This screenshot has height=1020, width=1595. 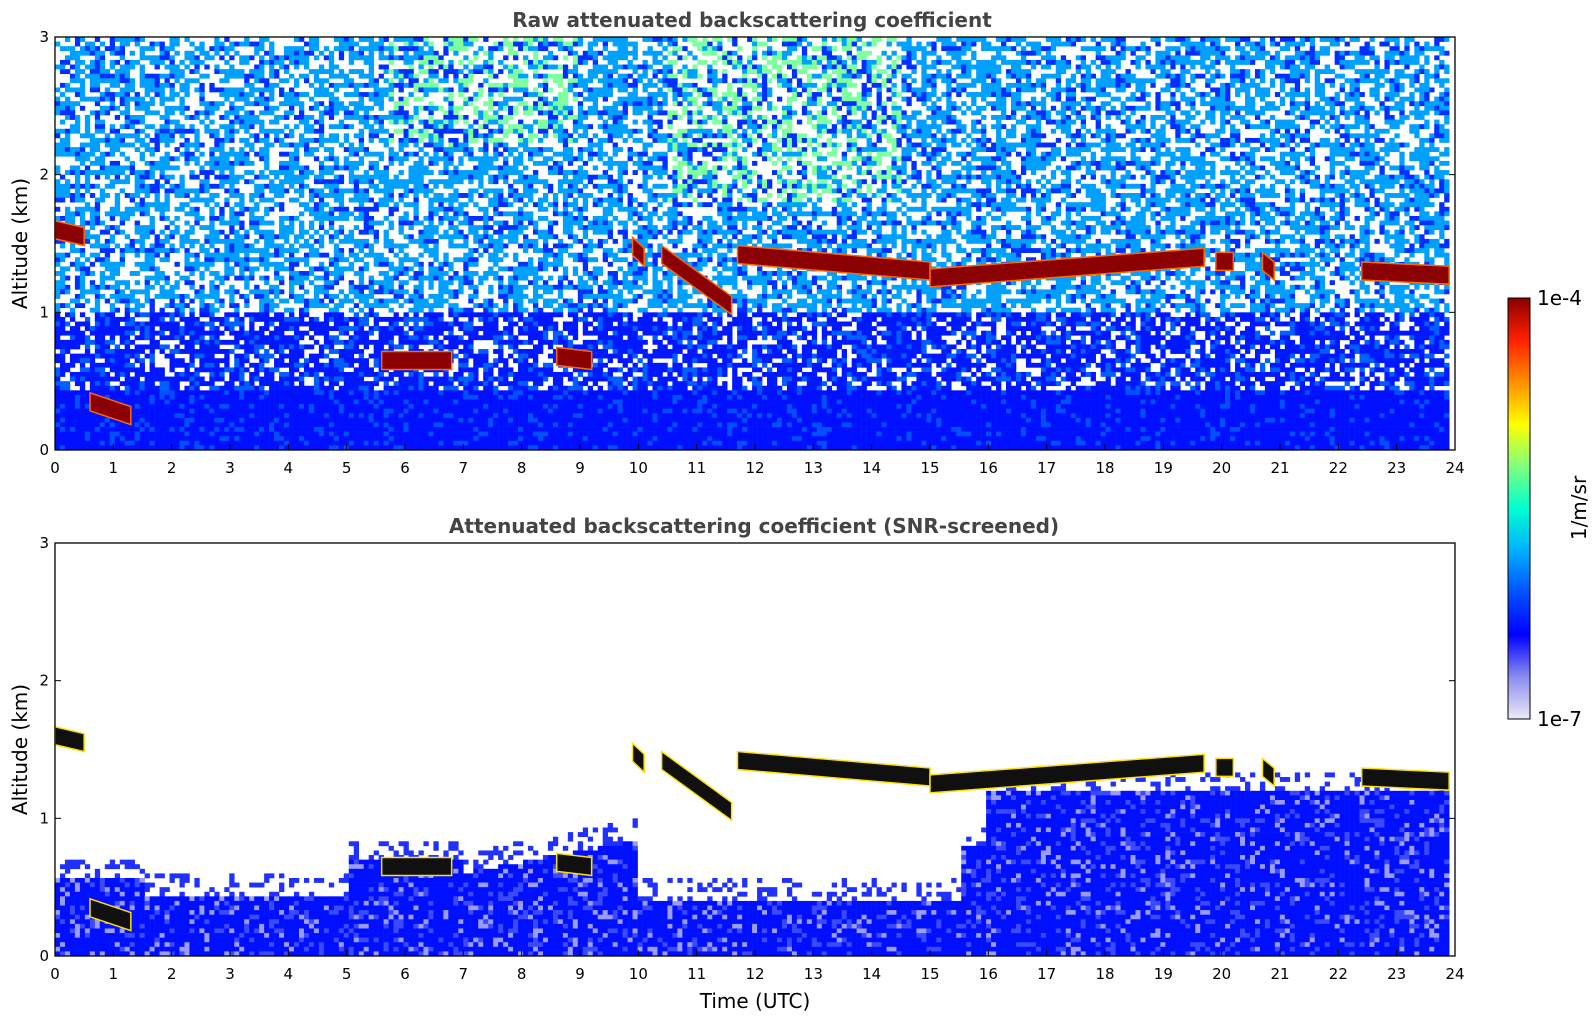 I want to click on colorbar-max-label: 1e-4, so click(x=1559, y=298).